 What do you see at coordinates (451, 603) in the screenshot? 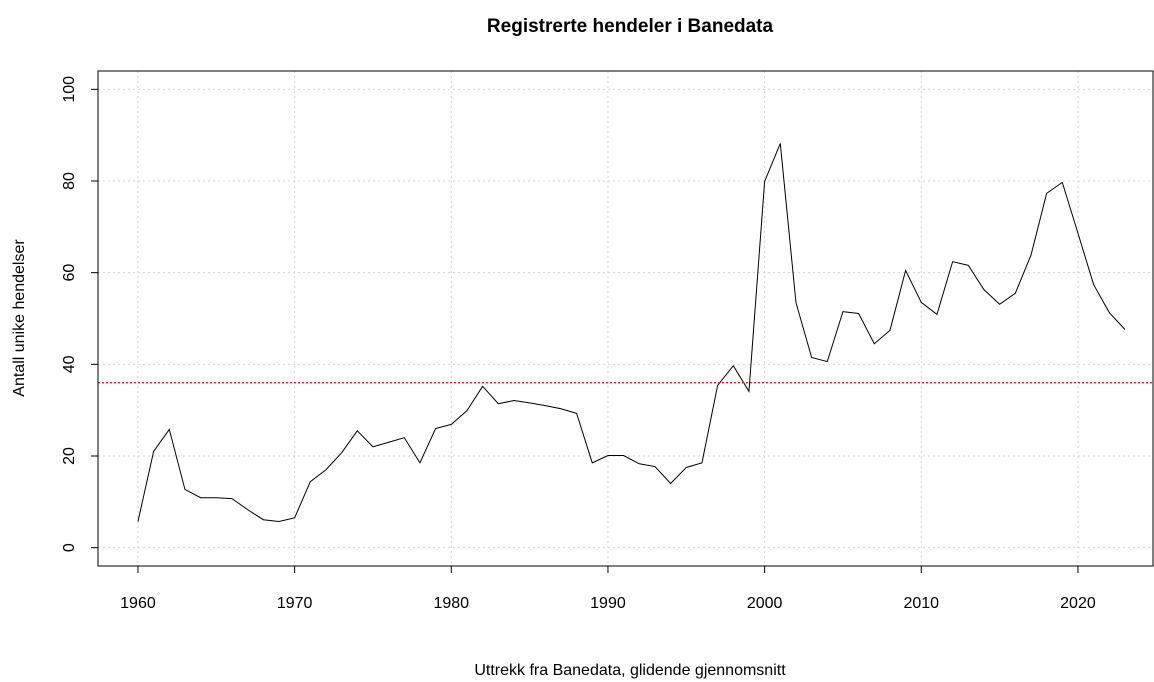
I see `x-tick-label: 1980` at bounding box center [451, 603].